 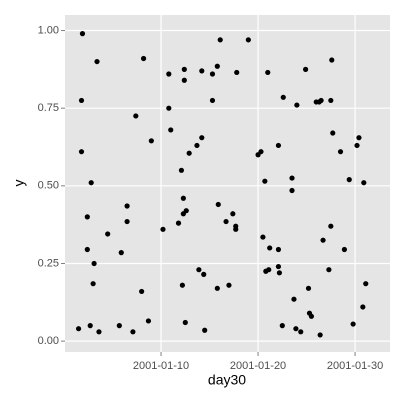 I want to click on x-tick-label: 2001-01-30, so click(x=355, y=366).